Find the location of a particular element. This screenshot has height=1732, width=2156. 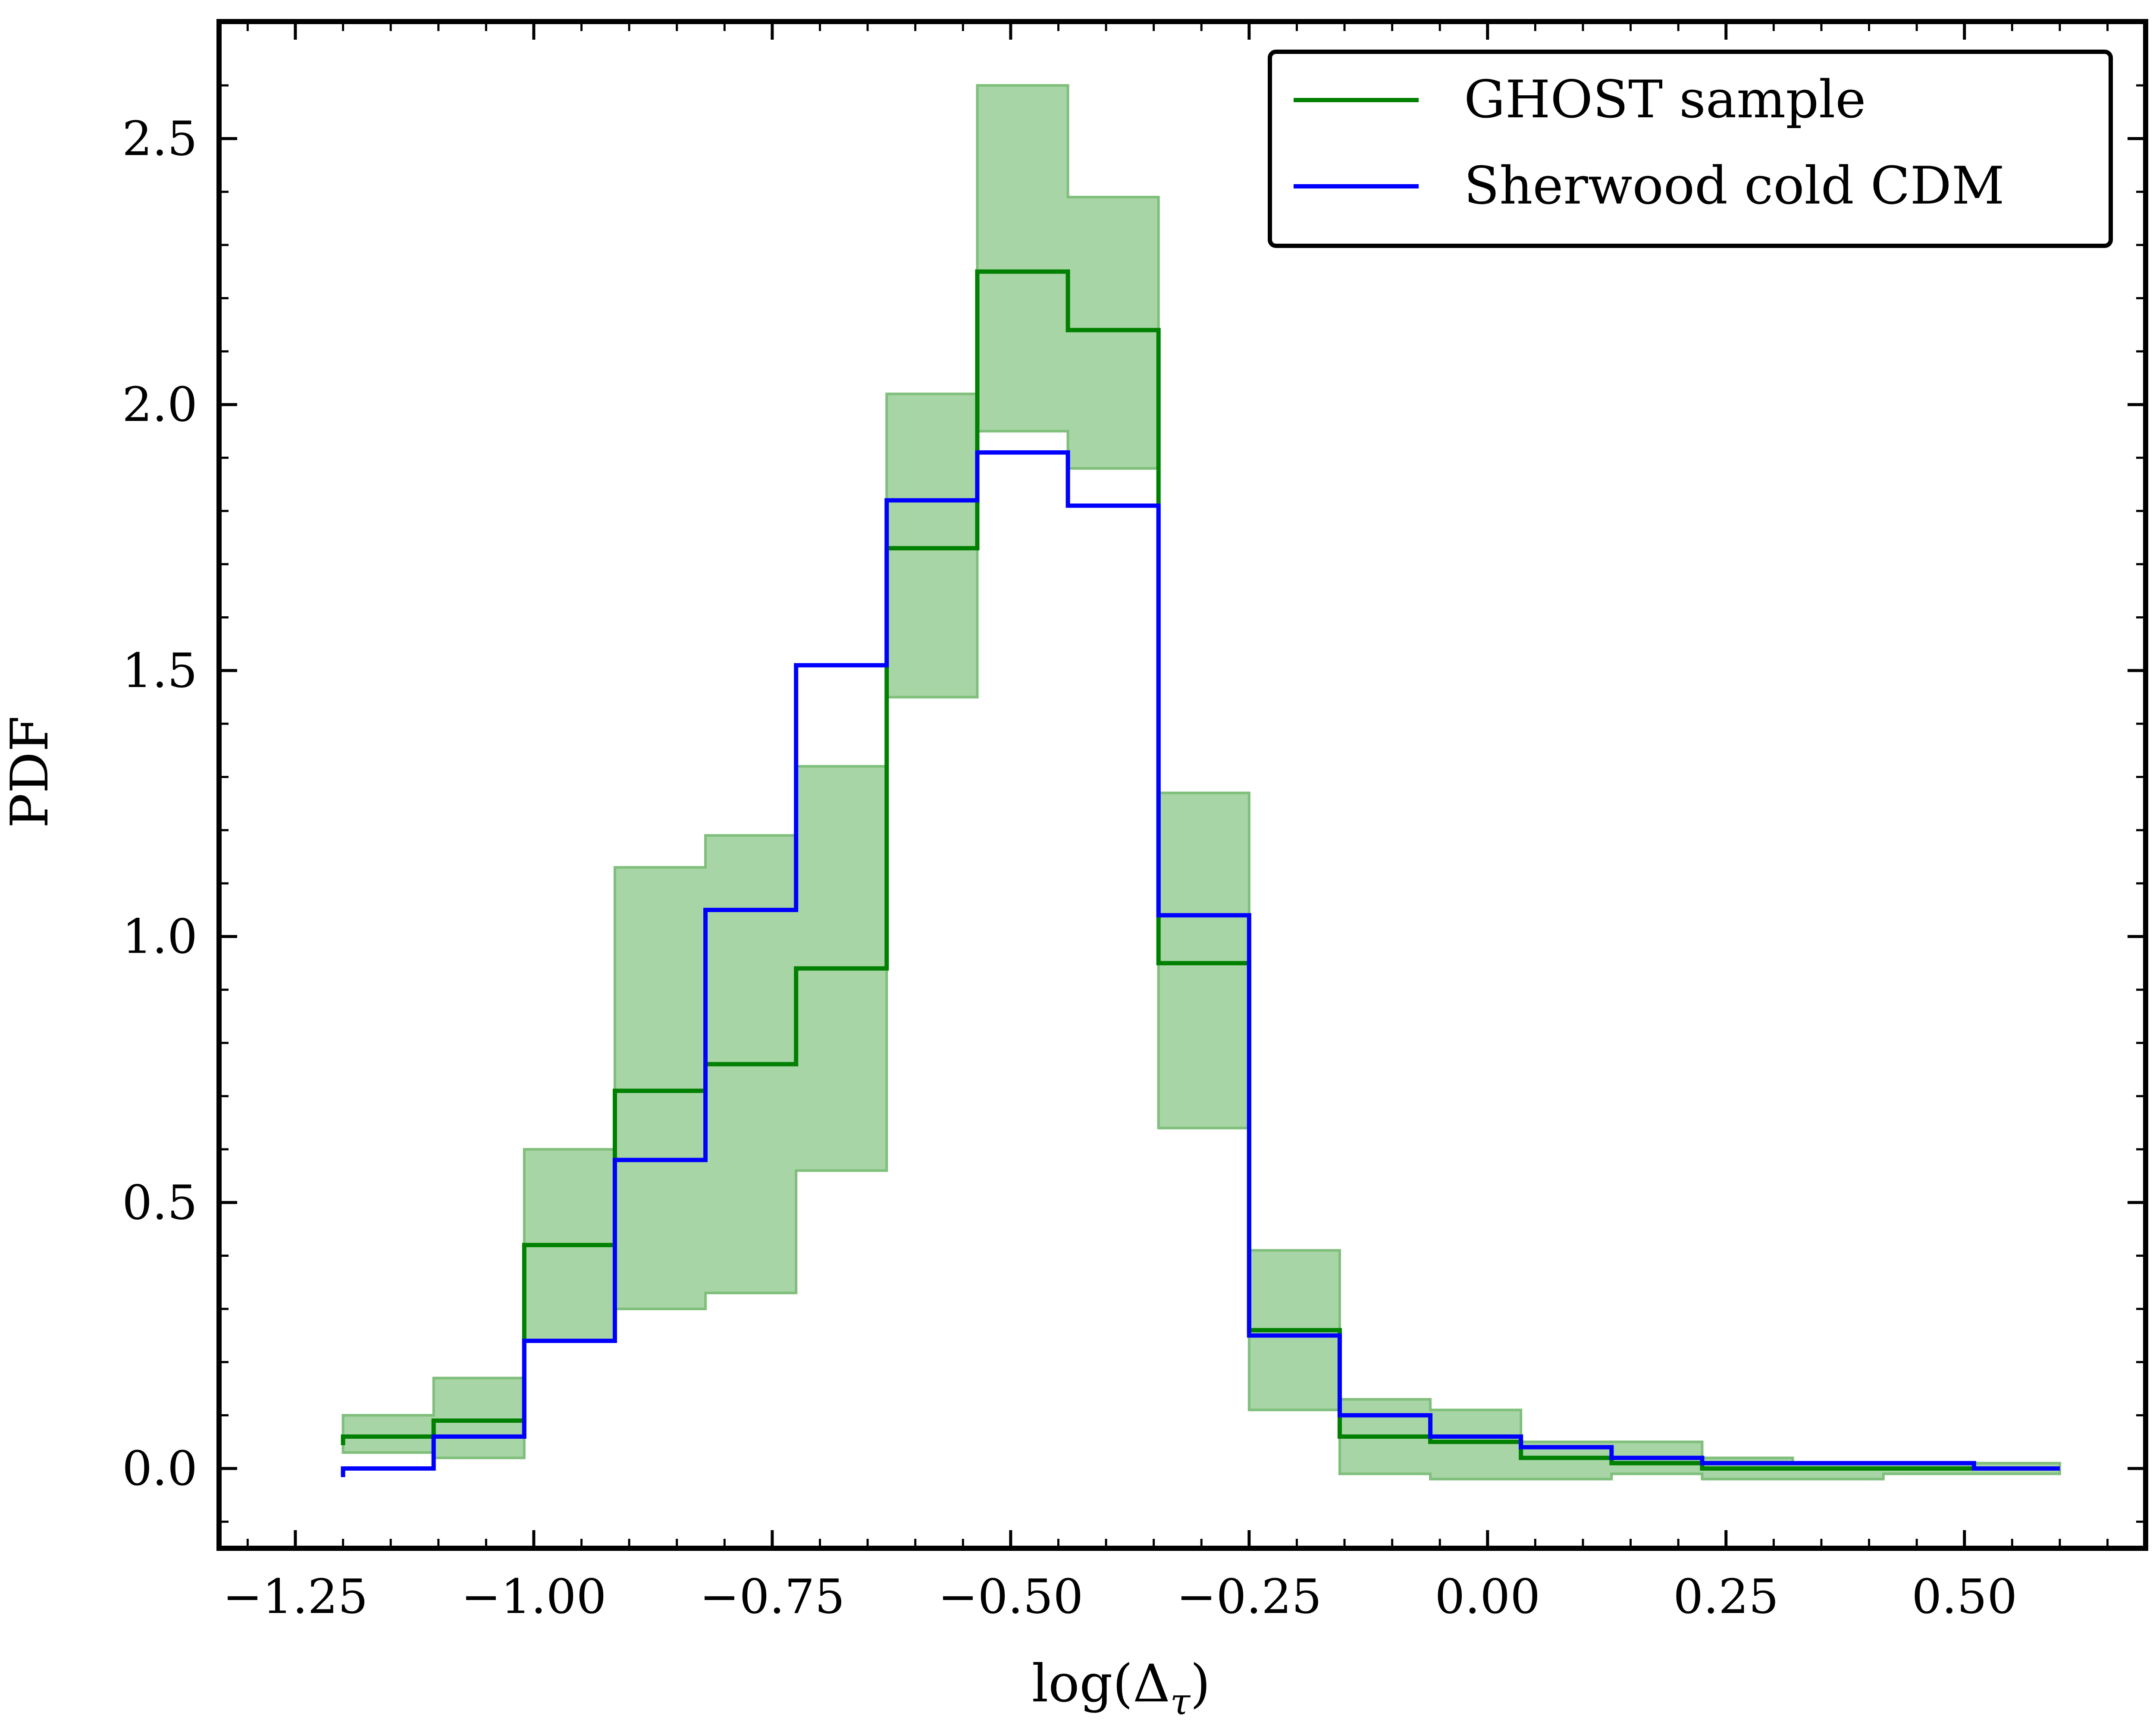

x-tick-label: −0.75 is located at coordinates (772, 1597).